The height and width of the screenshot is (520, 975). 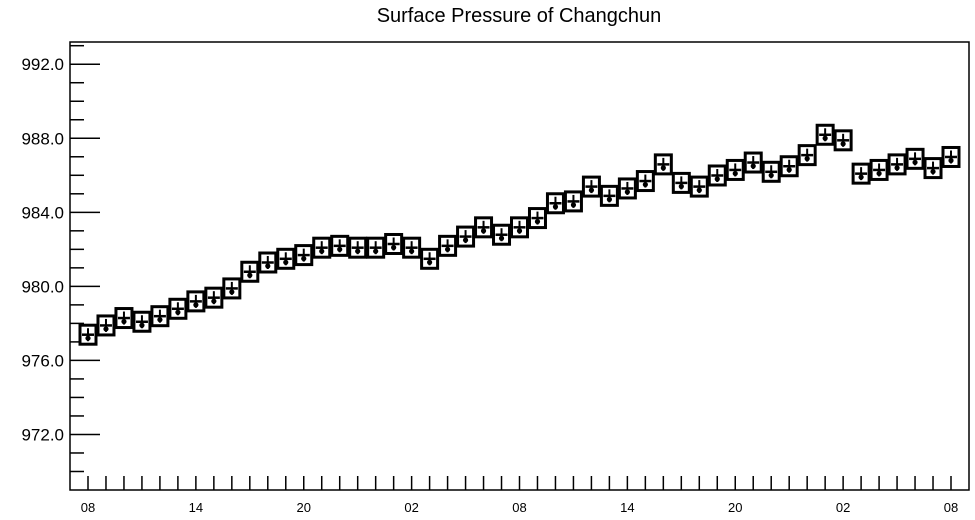 I want to click on x-axis: 08 14 20 02 08 14 20 02 08, so click(x=519, y=495).